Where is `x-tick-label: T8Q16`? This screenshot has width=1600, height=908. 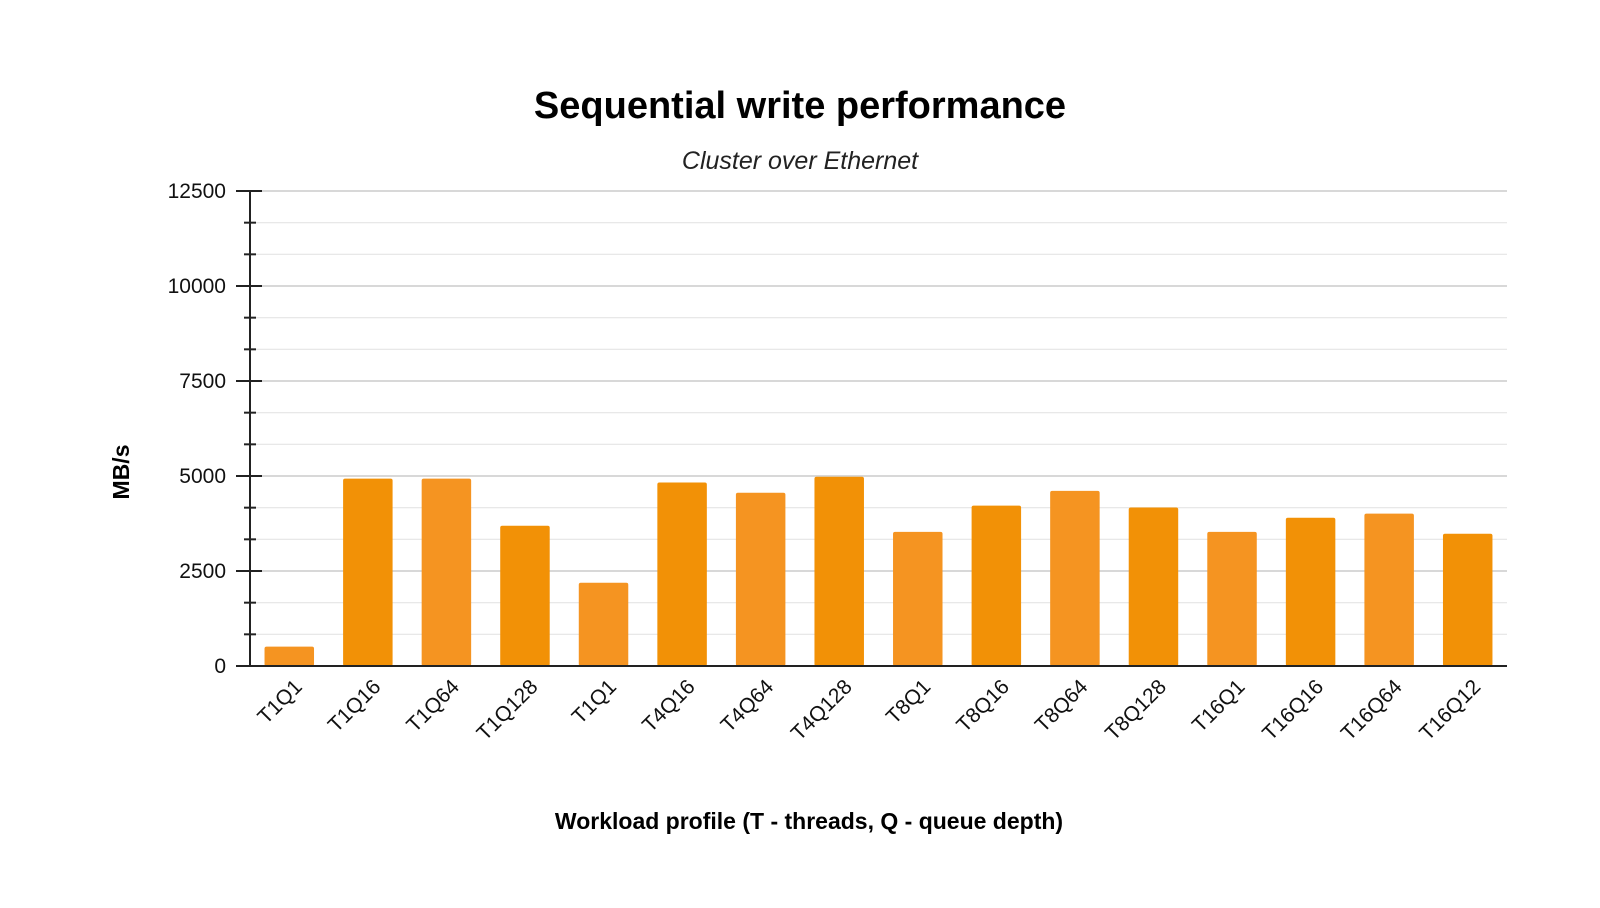 x-tick-label: T8Q16 is located at coordinates (983, 706).